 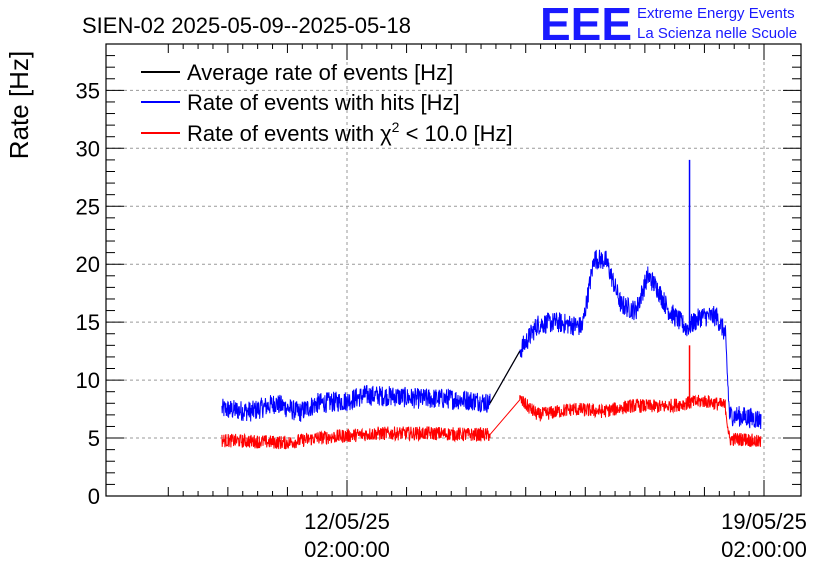 I want to click on legend-label-average: Average rate of events [Hz], so click(x=320, y=72).